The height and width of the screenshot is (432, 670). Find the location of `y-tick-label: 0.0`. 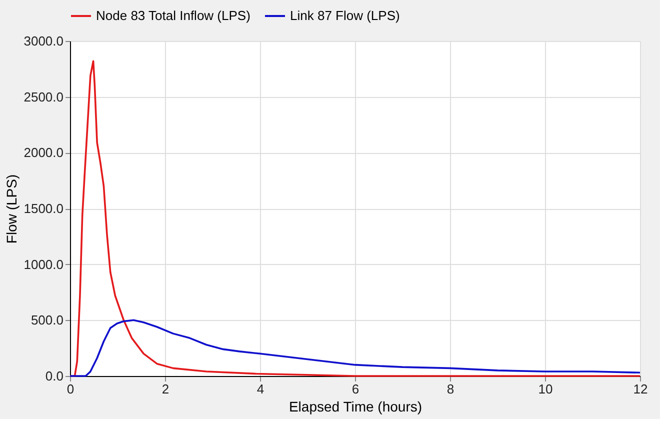

y-tick-label: 0.0 is located at coordinates (54, 376).